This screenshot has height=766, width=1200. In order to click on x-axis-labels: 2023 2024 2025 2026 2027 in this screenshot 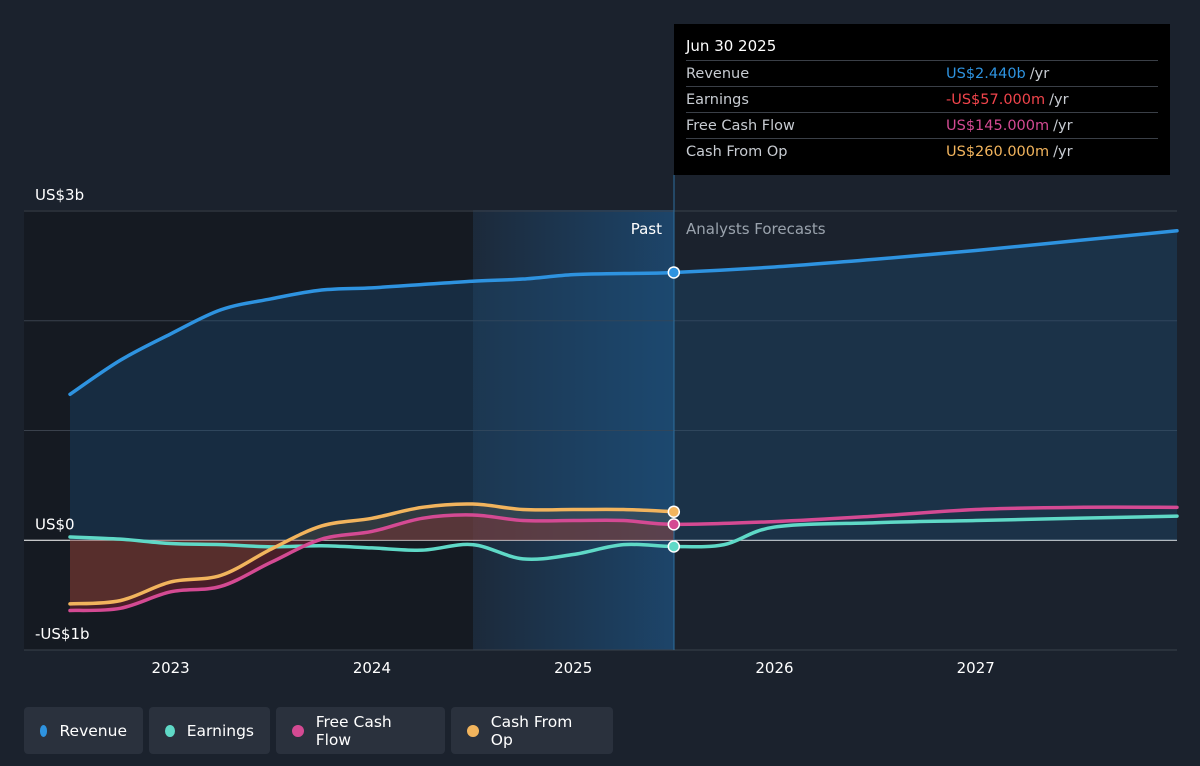, I will do `click(573, 668)`.